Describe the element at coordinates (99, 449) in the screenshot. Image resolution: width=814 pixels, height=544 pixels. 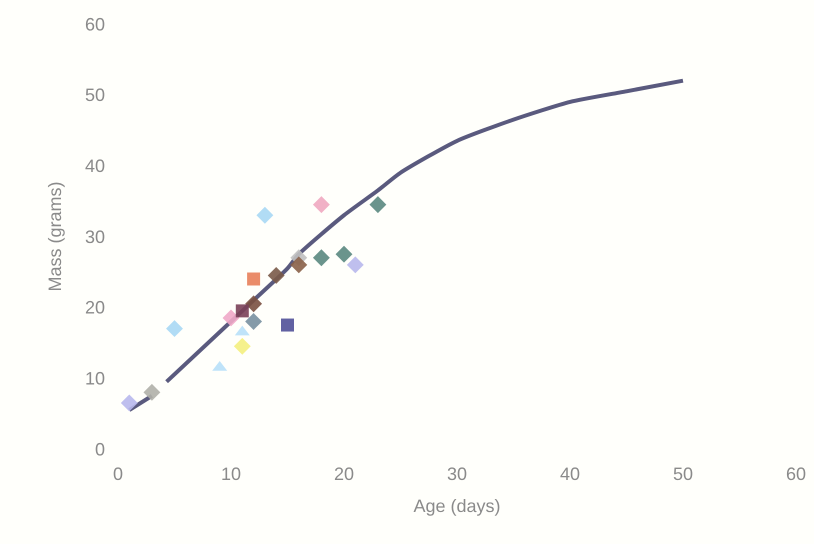
I see `y-tick-label: 0` at that location.